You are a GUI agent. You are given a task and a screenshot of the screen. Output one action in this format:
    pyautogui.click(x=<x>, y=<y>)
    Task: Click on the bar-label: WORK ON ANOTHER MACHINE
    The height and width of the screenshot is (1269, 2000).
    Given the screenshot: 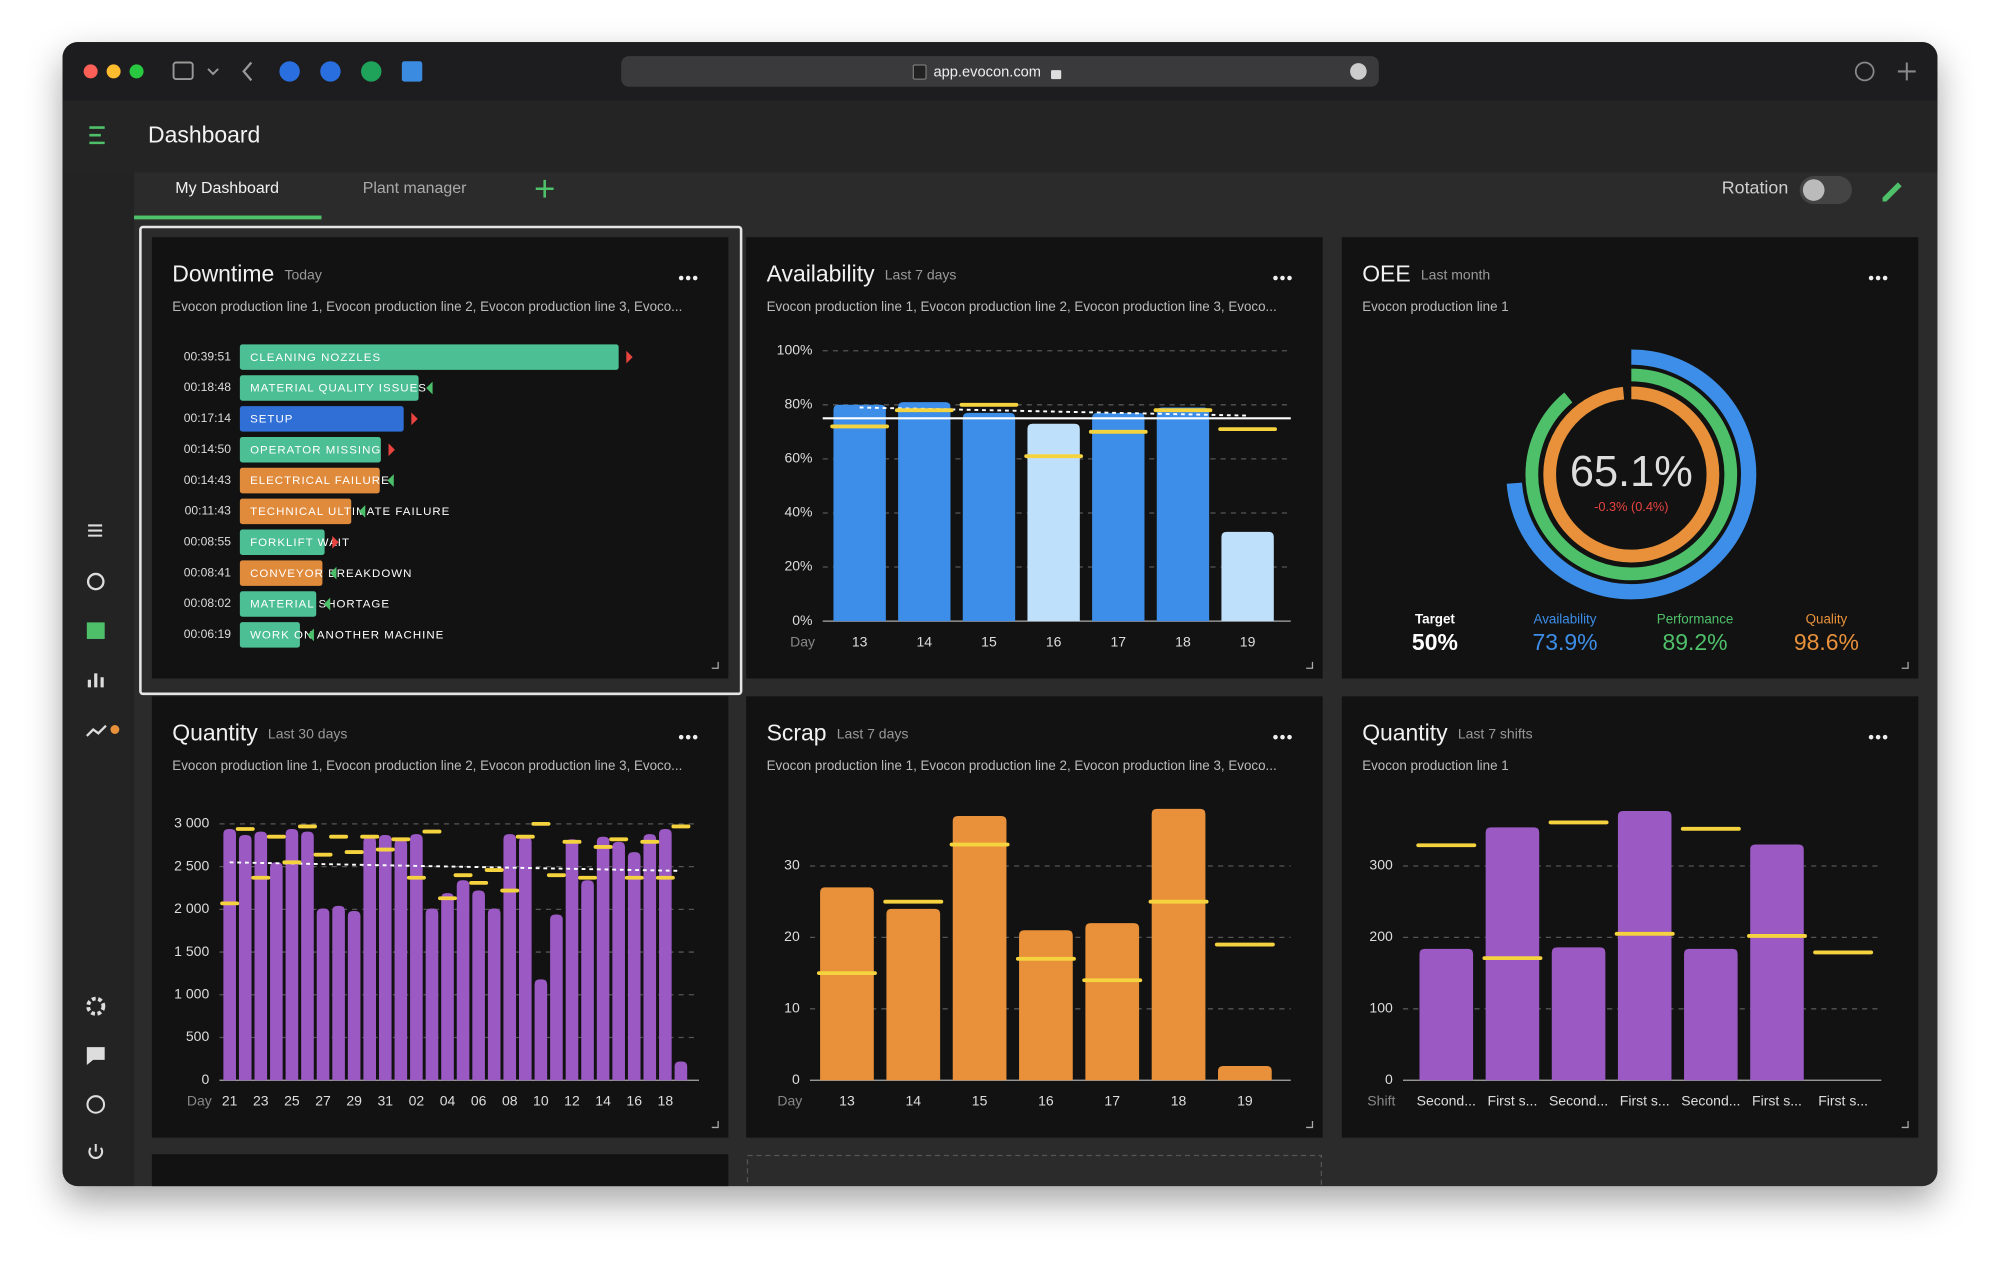 What is the action you would take?
    pyautogui.click(x=347, y=636)
    